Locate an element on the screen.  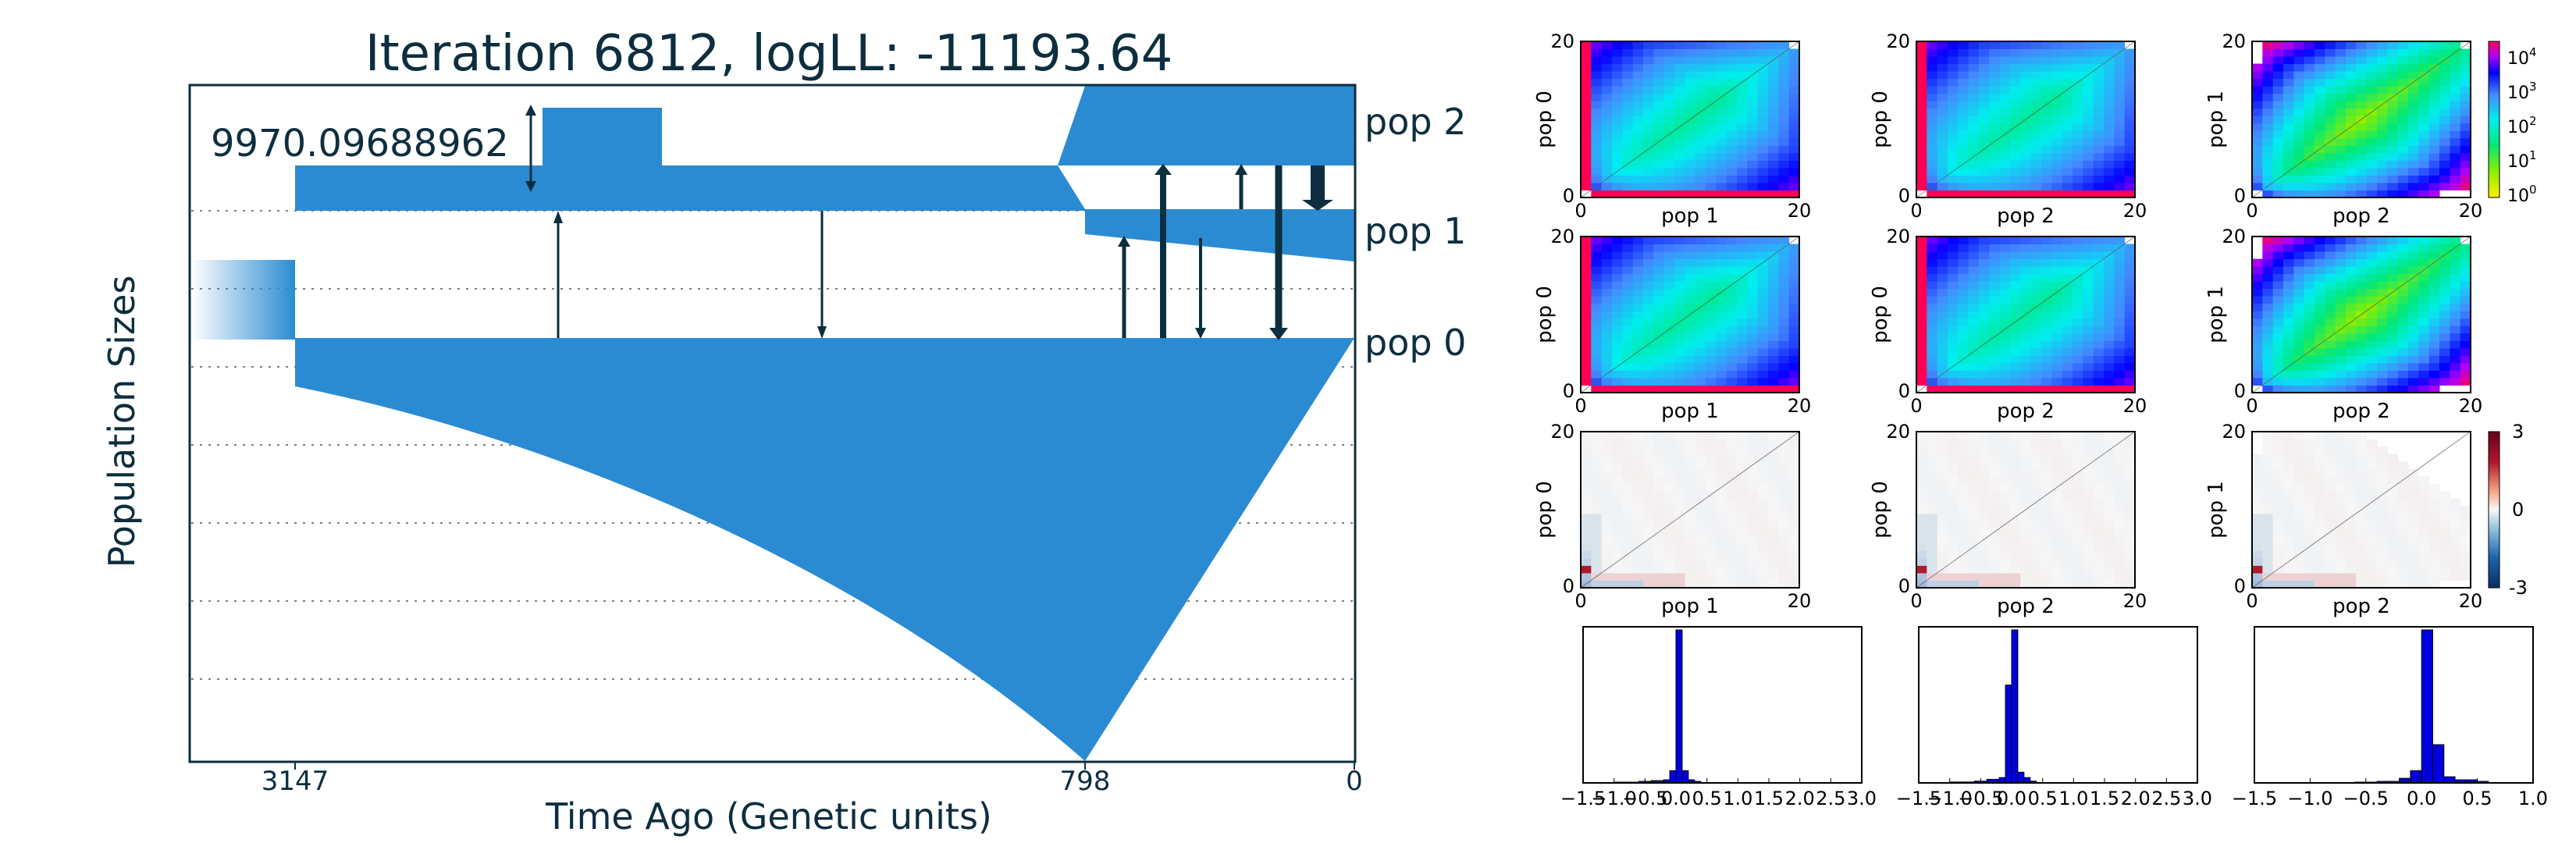
histogram-tick-label: 0.0 is located at coordinates (1676, 798).